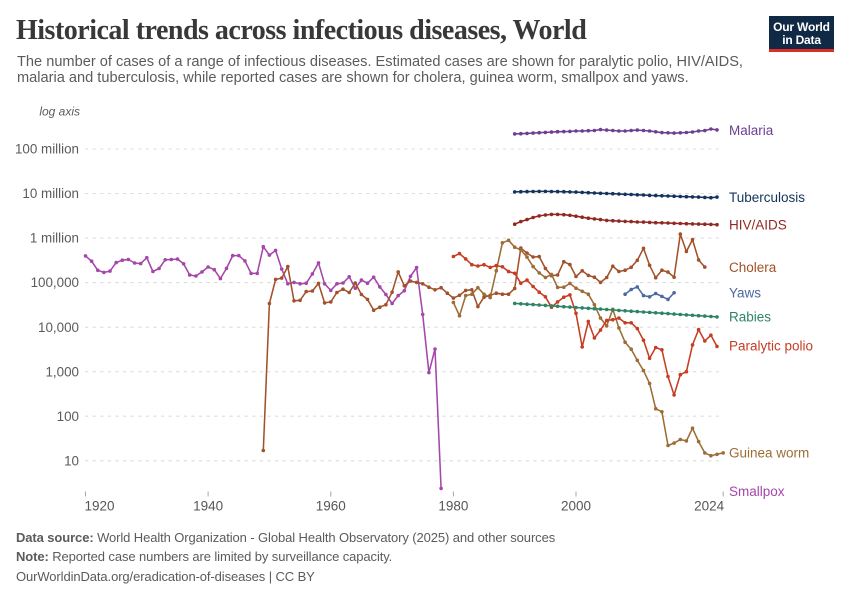 The image size is (850, 600). Describe the element at coordinates (745, 292) in the screenshot. I see `svg-text: Yaws` at that location.